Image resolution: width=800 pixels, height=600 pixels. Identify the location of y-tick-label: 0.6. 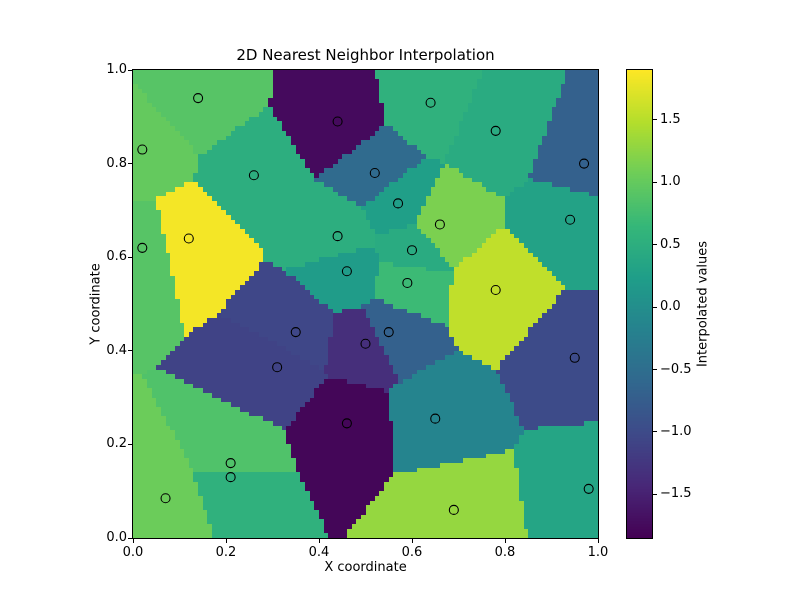
(116, 257).